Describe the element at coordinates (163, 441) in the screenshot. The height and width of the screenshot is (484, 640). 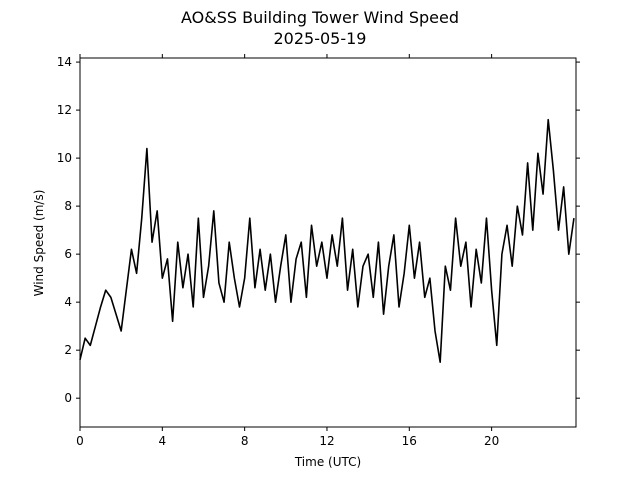
I see `x-tick-label: 4` at that location.